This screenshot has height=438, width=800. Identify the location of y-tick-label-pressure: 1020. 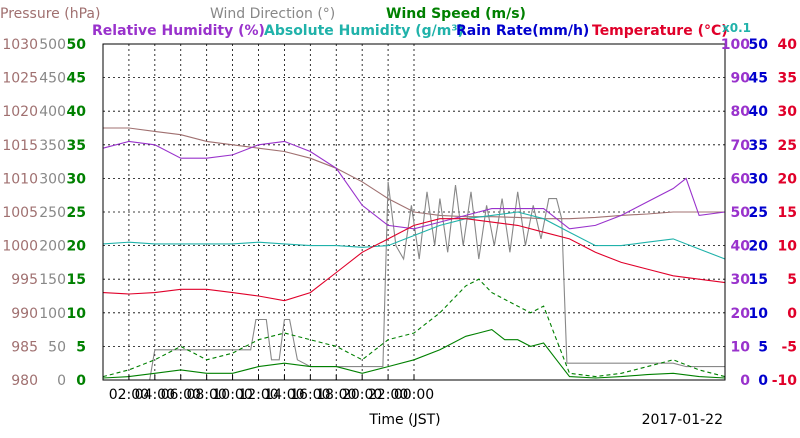
(20, 112).